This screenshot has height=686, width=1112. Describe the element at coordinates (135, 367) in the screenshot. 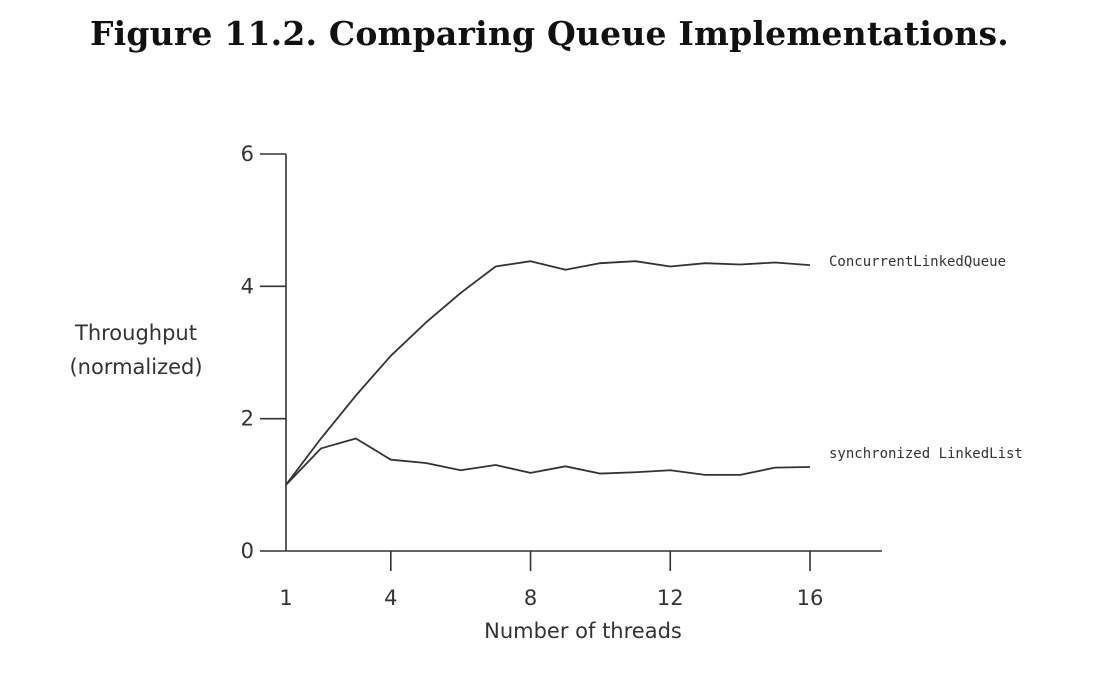

I see `y-axis-title-line-2: (normalized)` at that location.